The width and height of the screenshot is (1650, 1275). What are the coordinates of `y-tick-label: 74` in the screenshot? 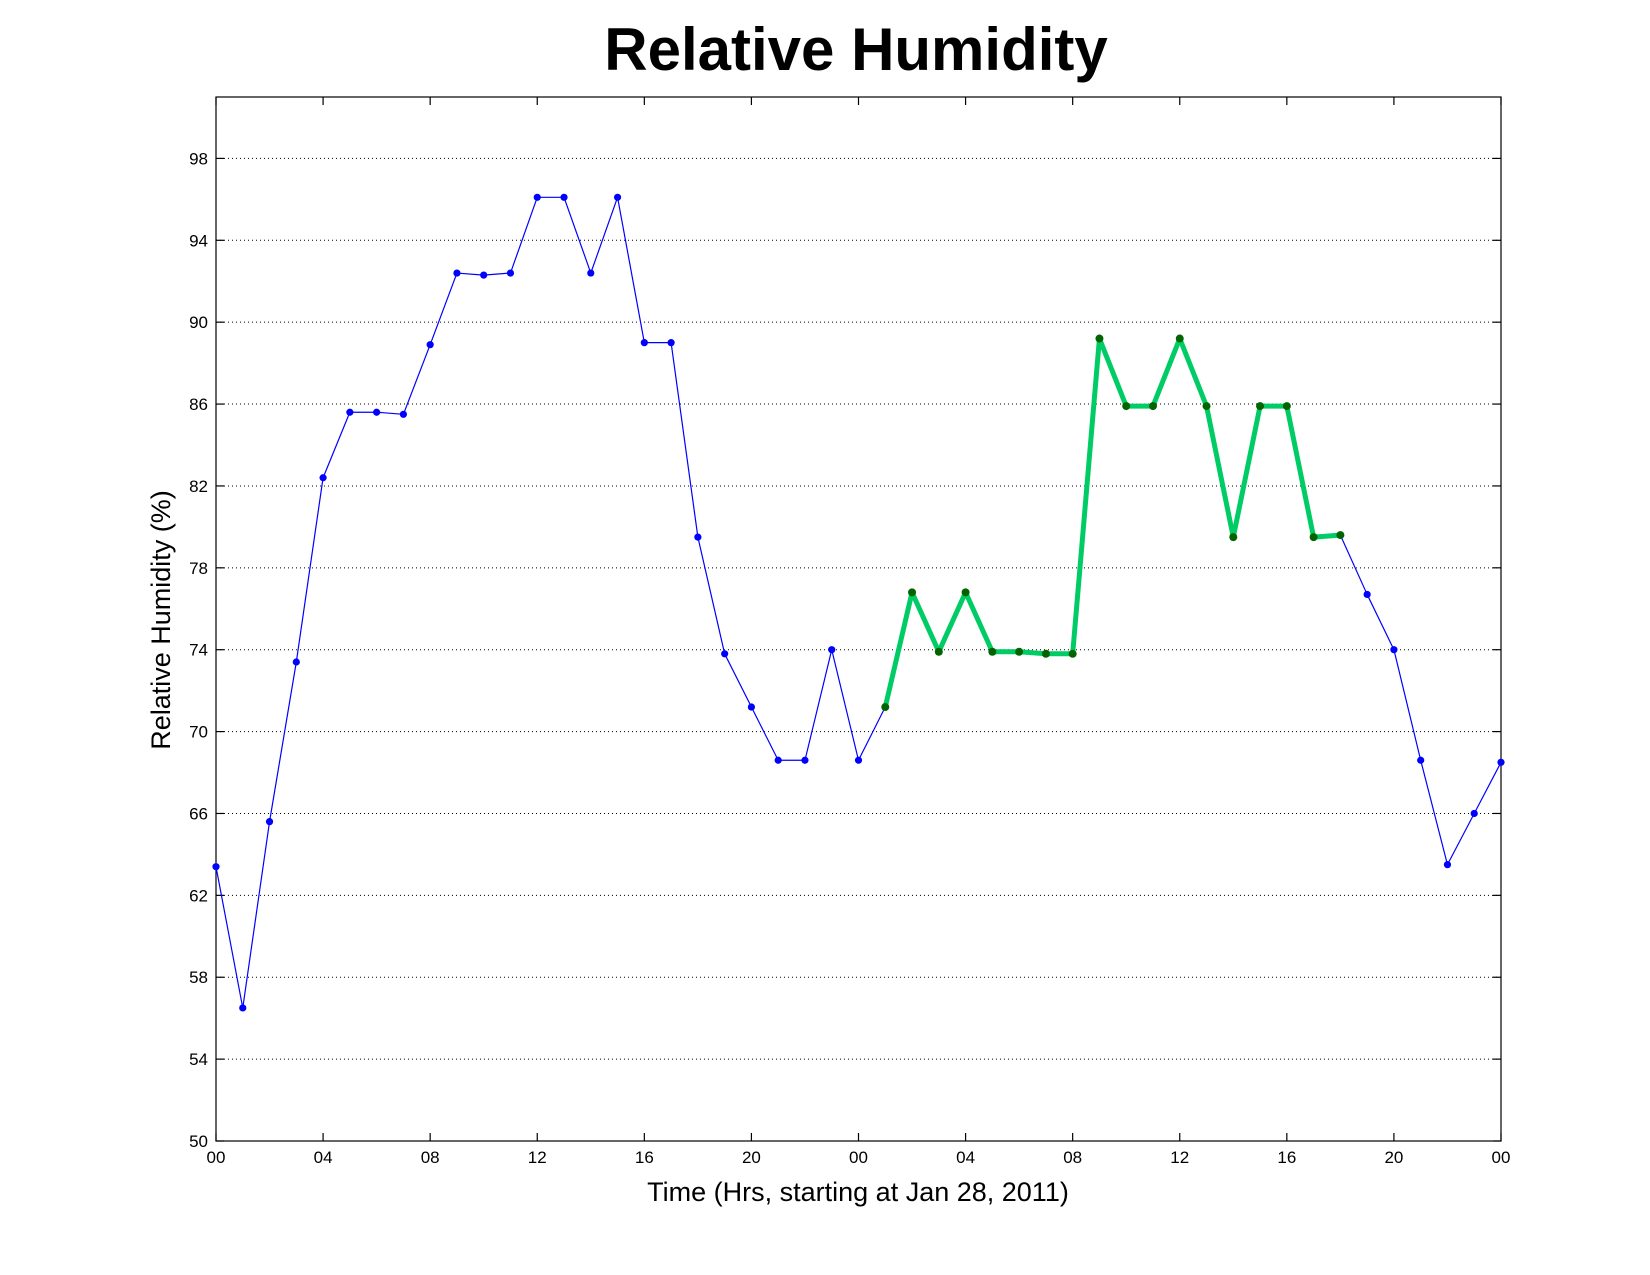 It's located at (198, 650).